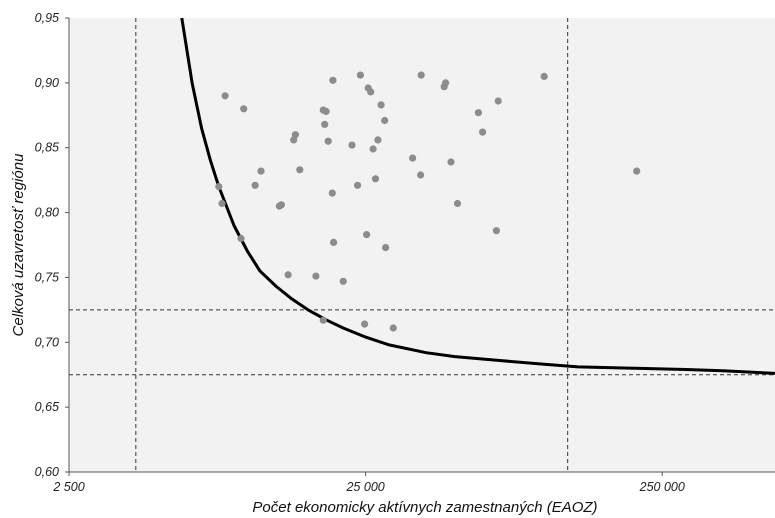  I want to click on y-tick-label: 0,95, so click(47, 18).